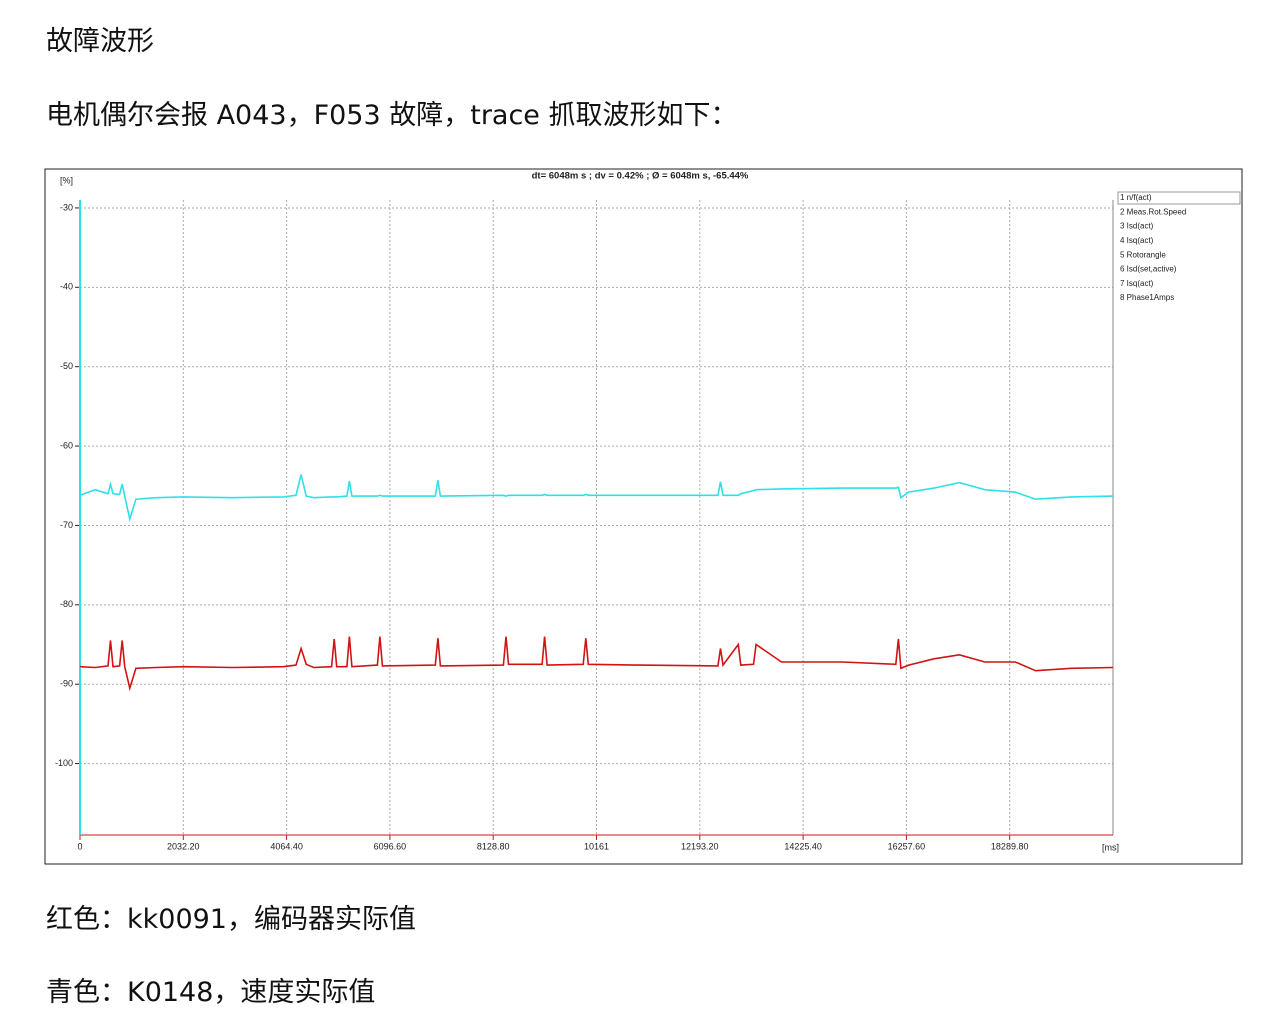 The height and width of the screenshot is (1032, 1278). What do you see at coordinates (79, 846) in the screenshot?
I see `x-tick-label: 0` at bounding box center [79, 846].